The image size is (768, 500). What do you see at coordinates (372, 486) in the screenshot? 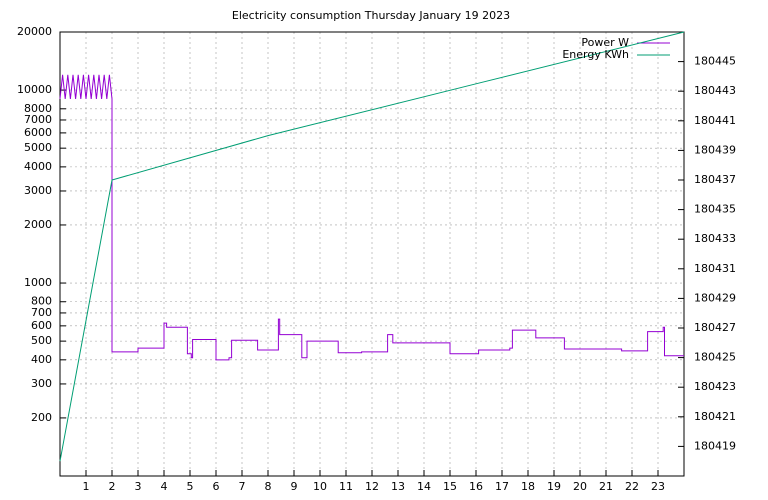
I see `x-tick-label: 12` at bounding box center [372, 486].